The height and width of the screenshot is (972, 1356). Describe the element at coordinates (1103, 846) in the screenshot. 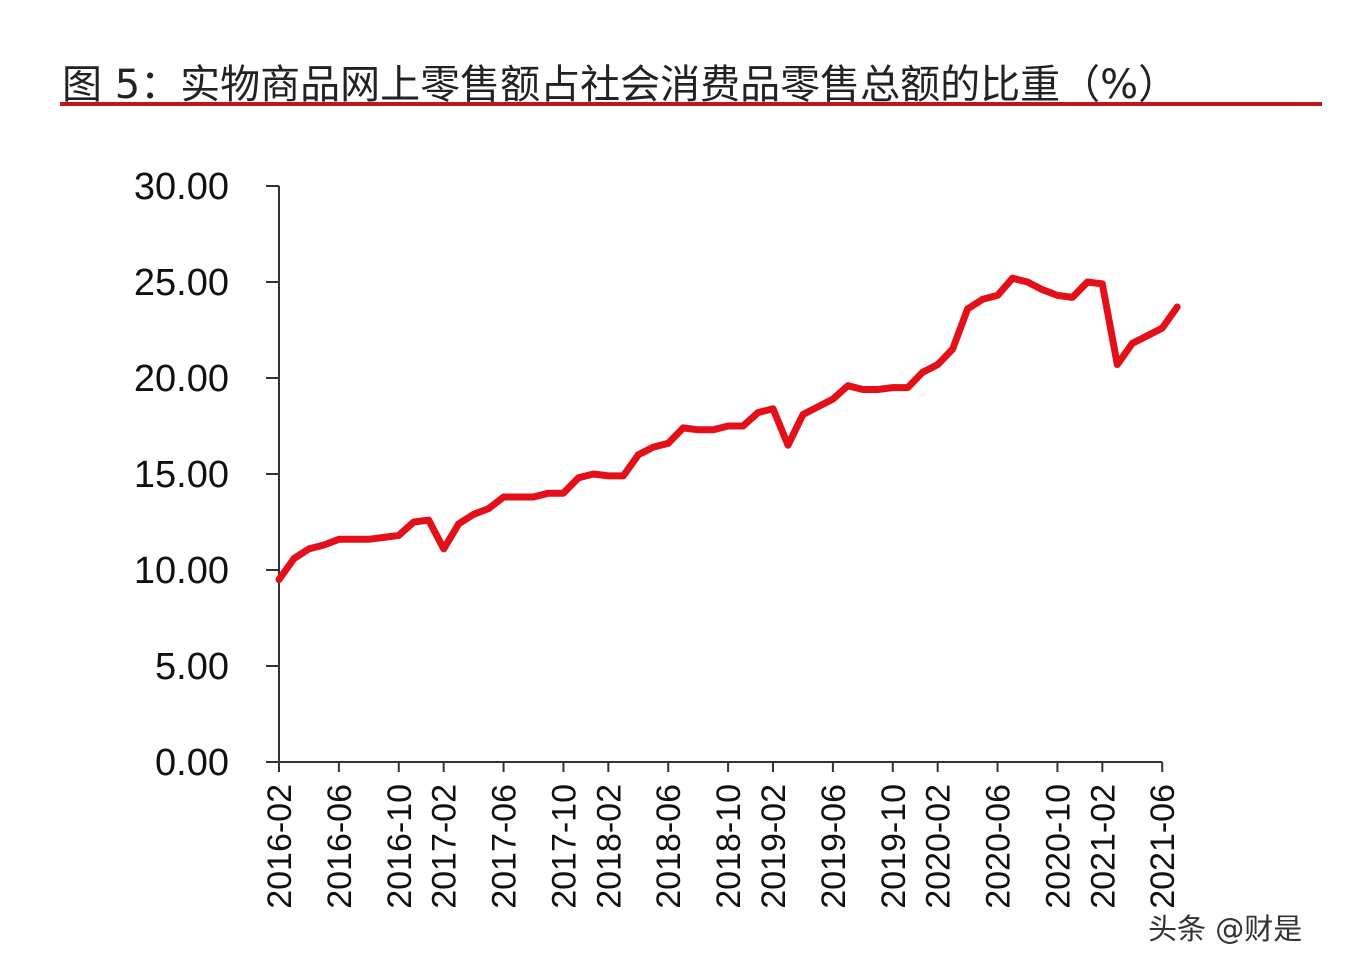

I see `x-tick-label: 2021-02` at that location.